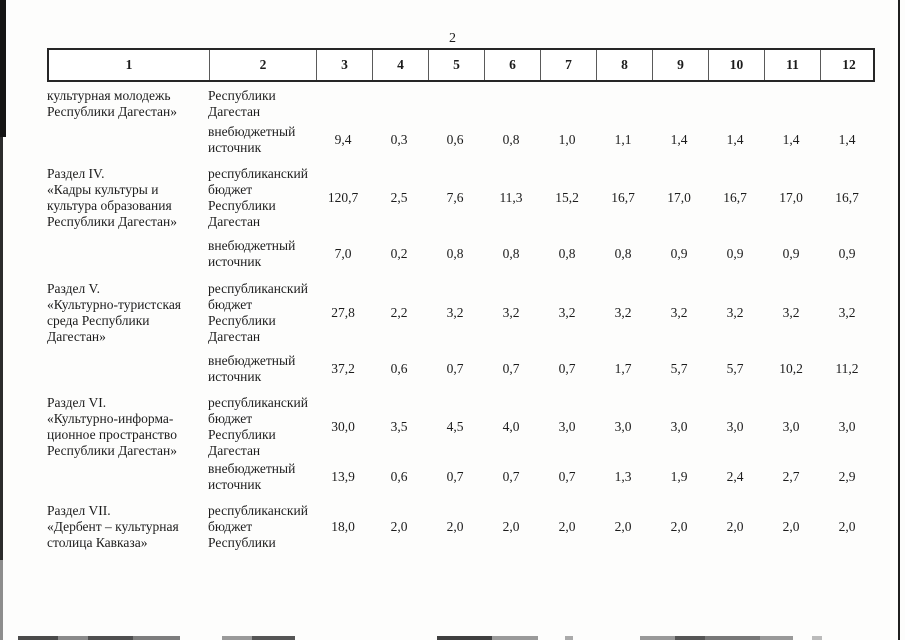 This screenshot has height=640, width=905. I want to click on value-cell: 7,0, so click(343, 253).